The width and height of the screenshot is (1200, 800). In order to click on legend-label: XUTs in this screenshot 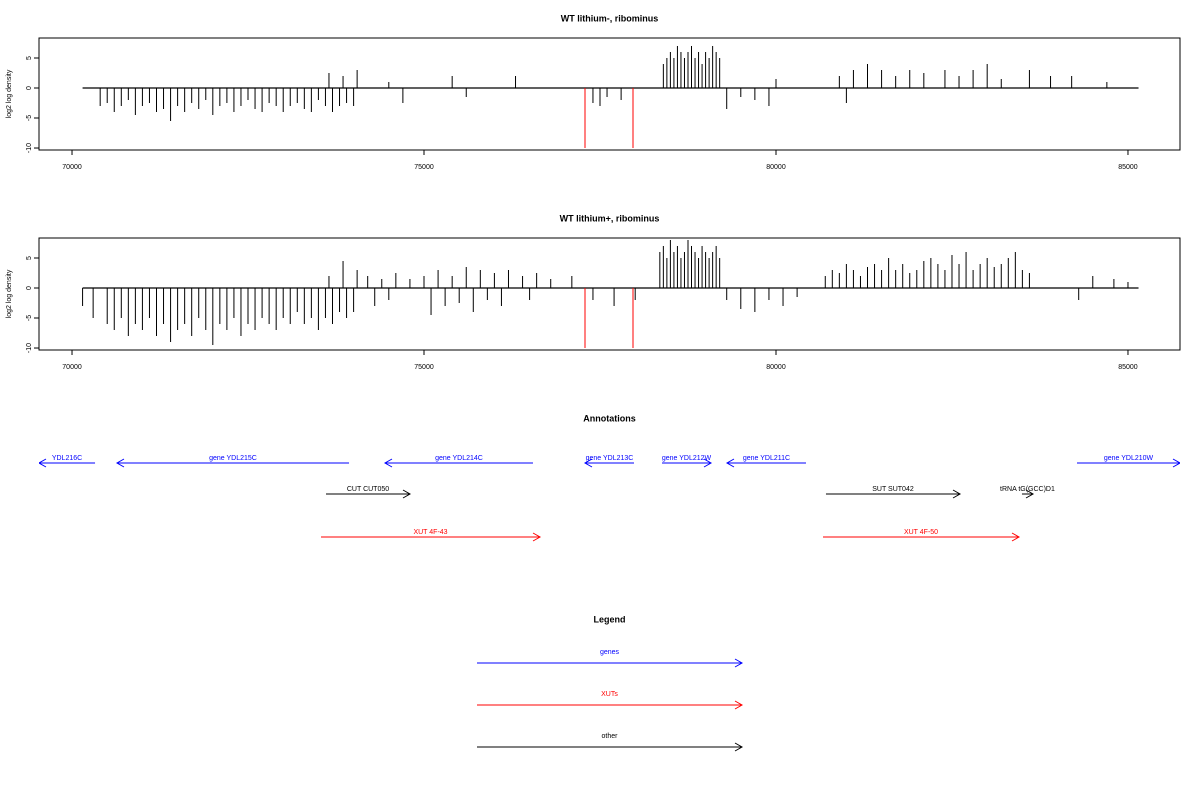, I will do `click(609, 694)`.